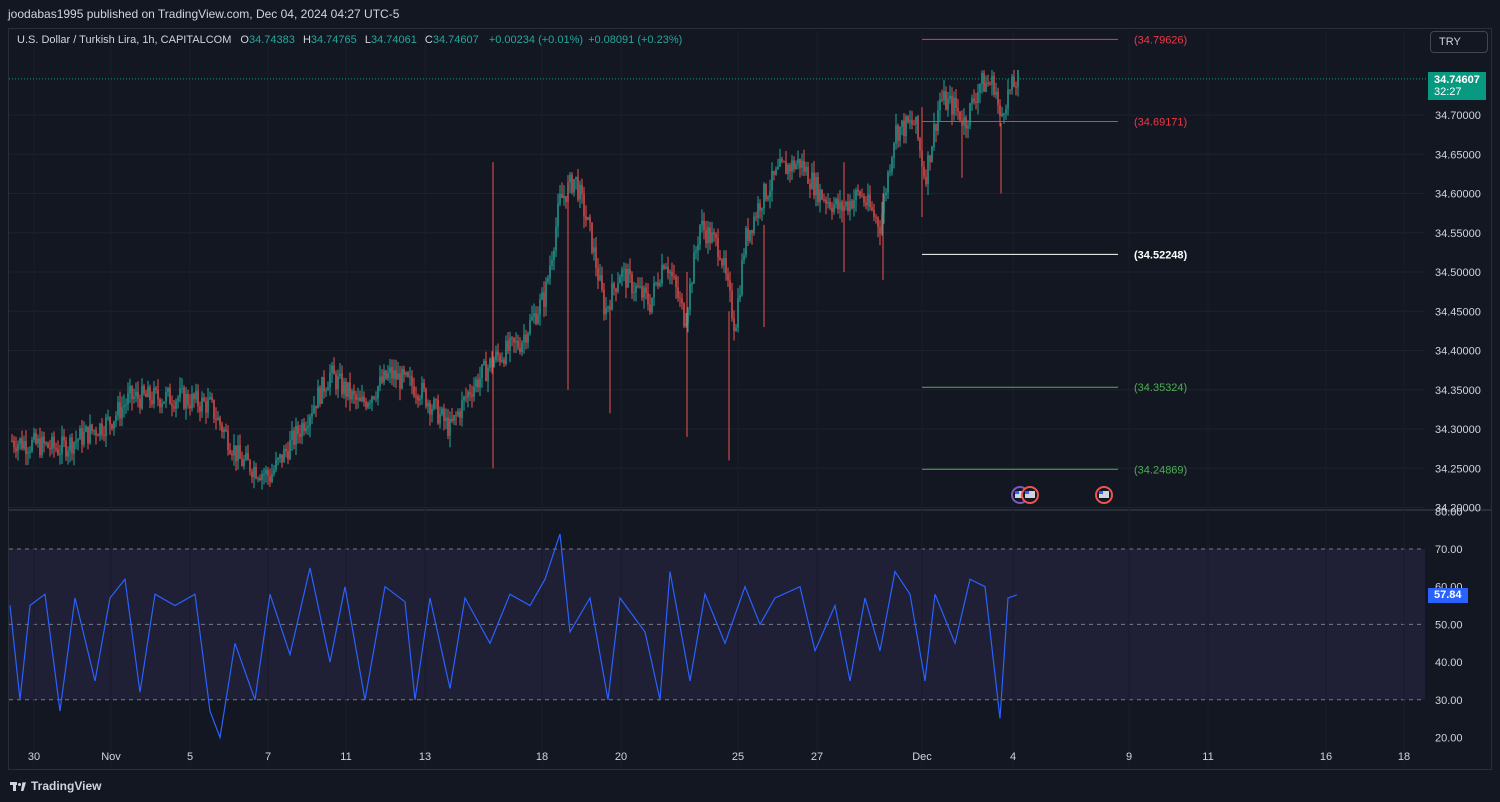 This screenshot has width=1500, height=802. Describe the element at coordinates (1449, 512) in the screenshot. I see `rsi-axis-label: 80.00` at that location.